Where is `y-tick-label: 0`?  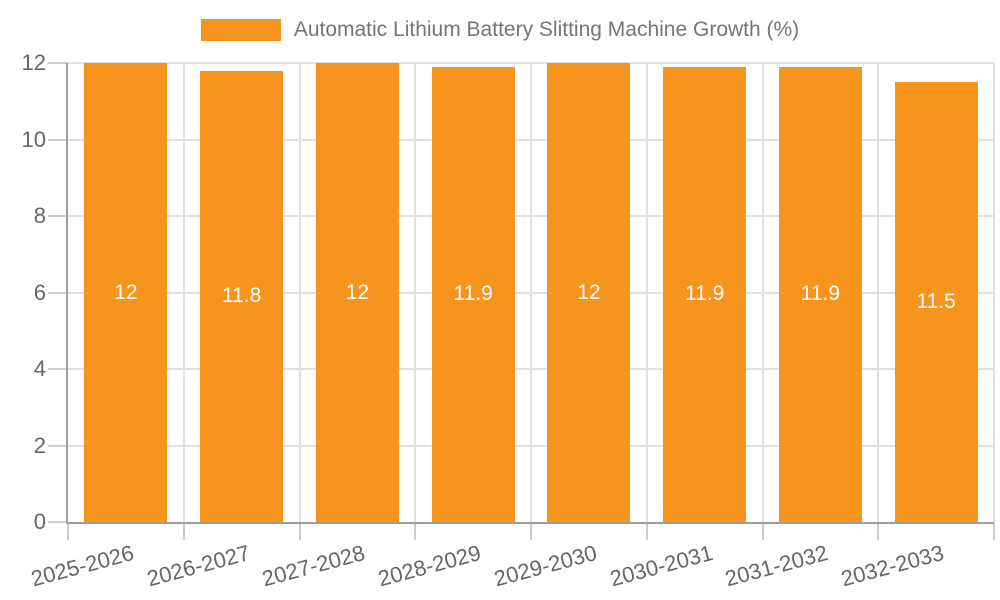
y-tick-label: 0 is located at coordinates (39, 521).